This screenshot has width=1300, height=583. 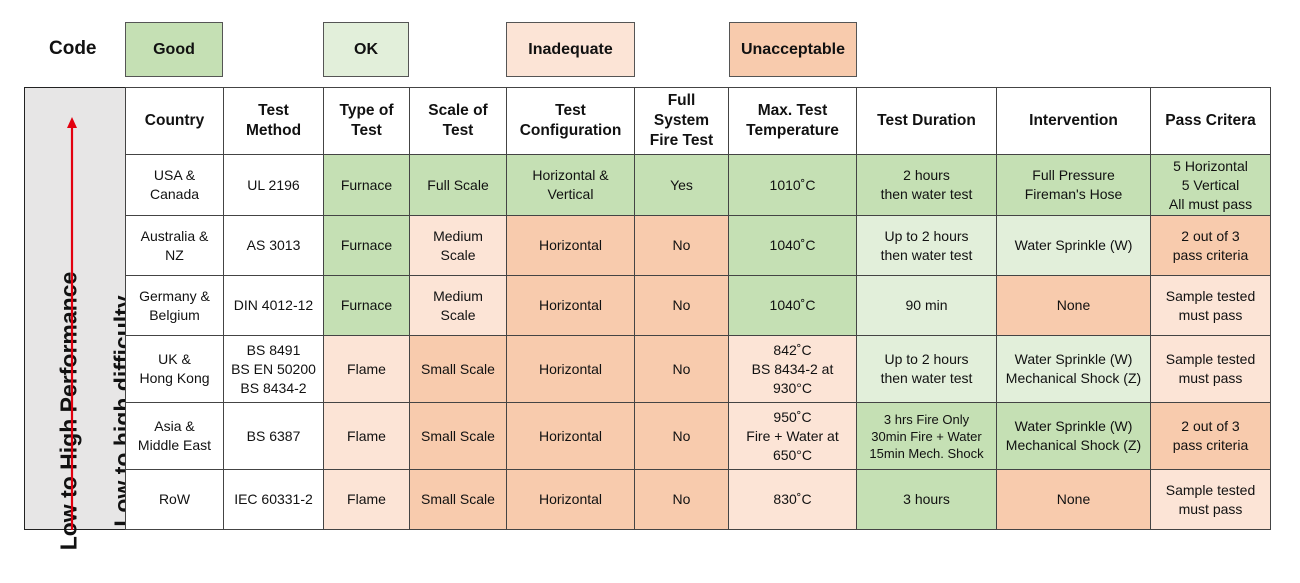 I want to click on cell-line: Scale, so click(x=458, y=254).